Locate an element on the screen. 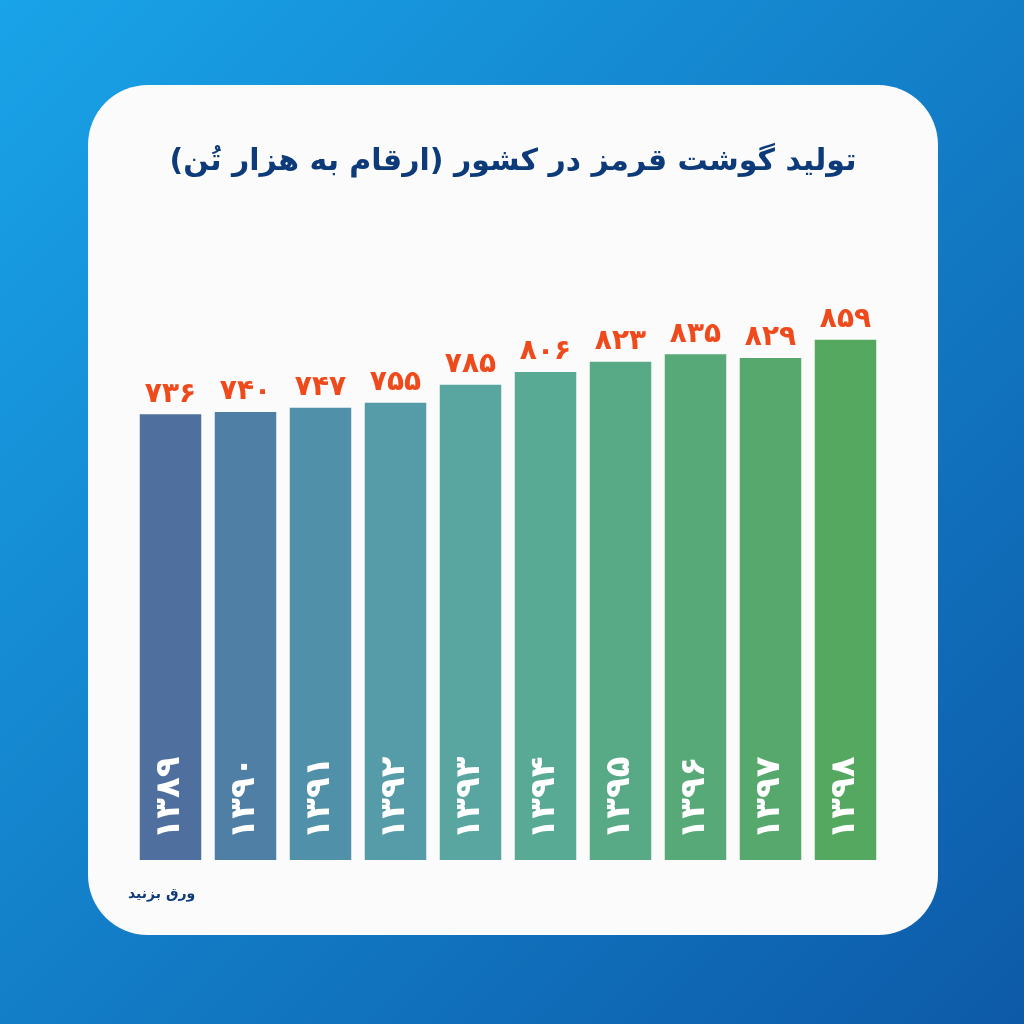 Image resolution: width=1024 pixels, height=1024 pixels. data-label: ۷۳۶ is located at coordinates (170, 392).